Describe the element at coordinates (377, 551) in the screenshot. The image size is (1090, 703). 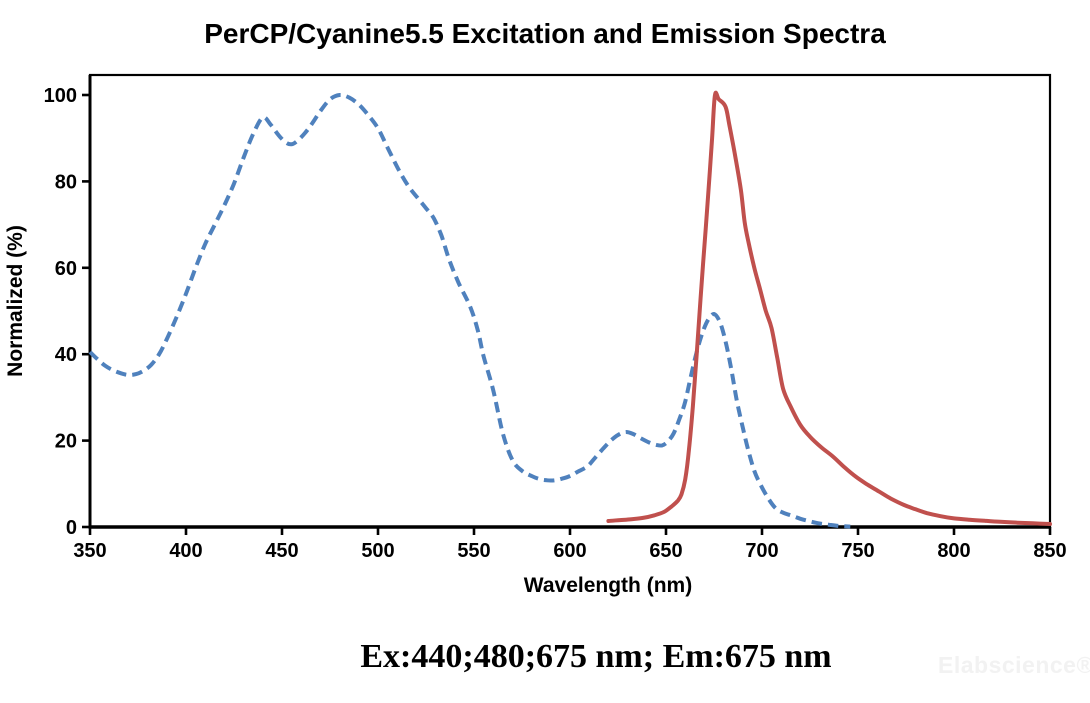
I see `x-axis-tick-label: 500` at that location.